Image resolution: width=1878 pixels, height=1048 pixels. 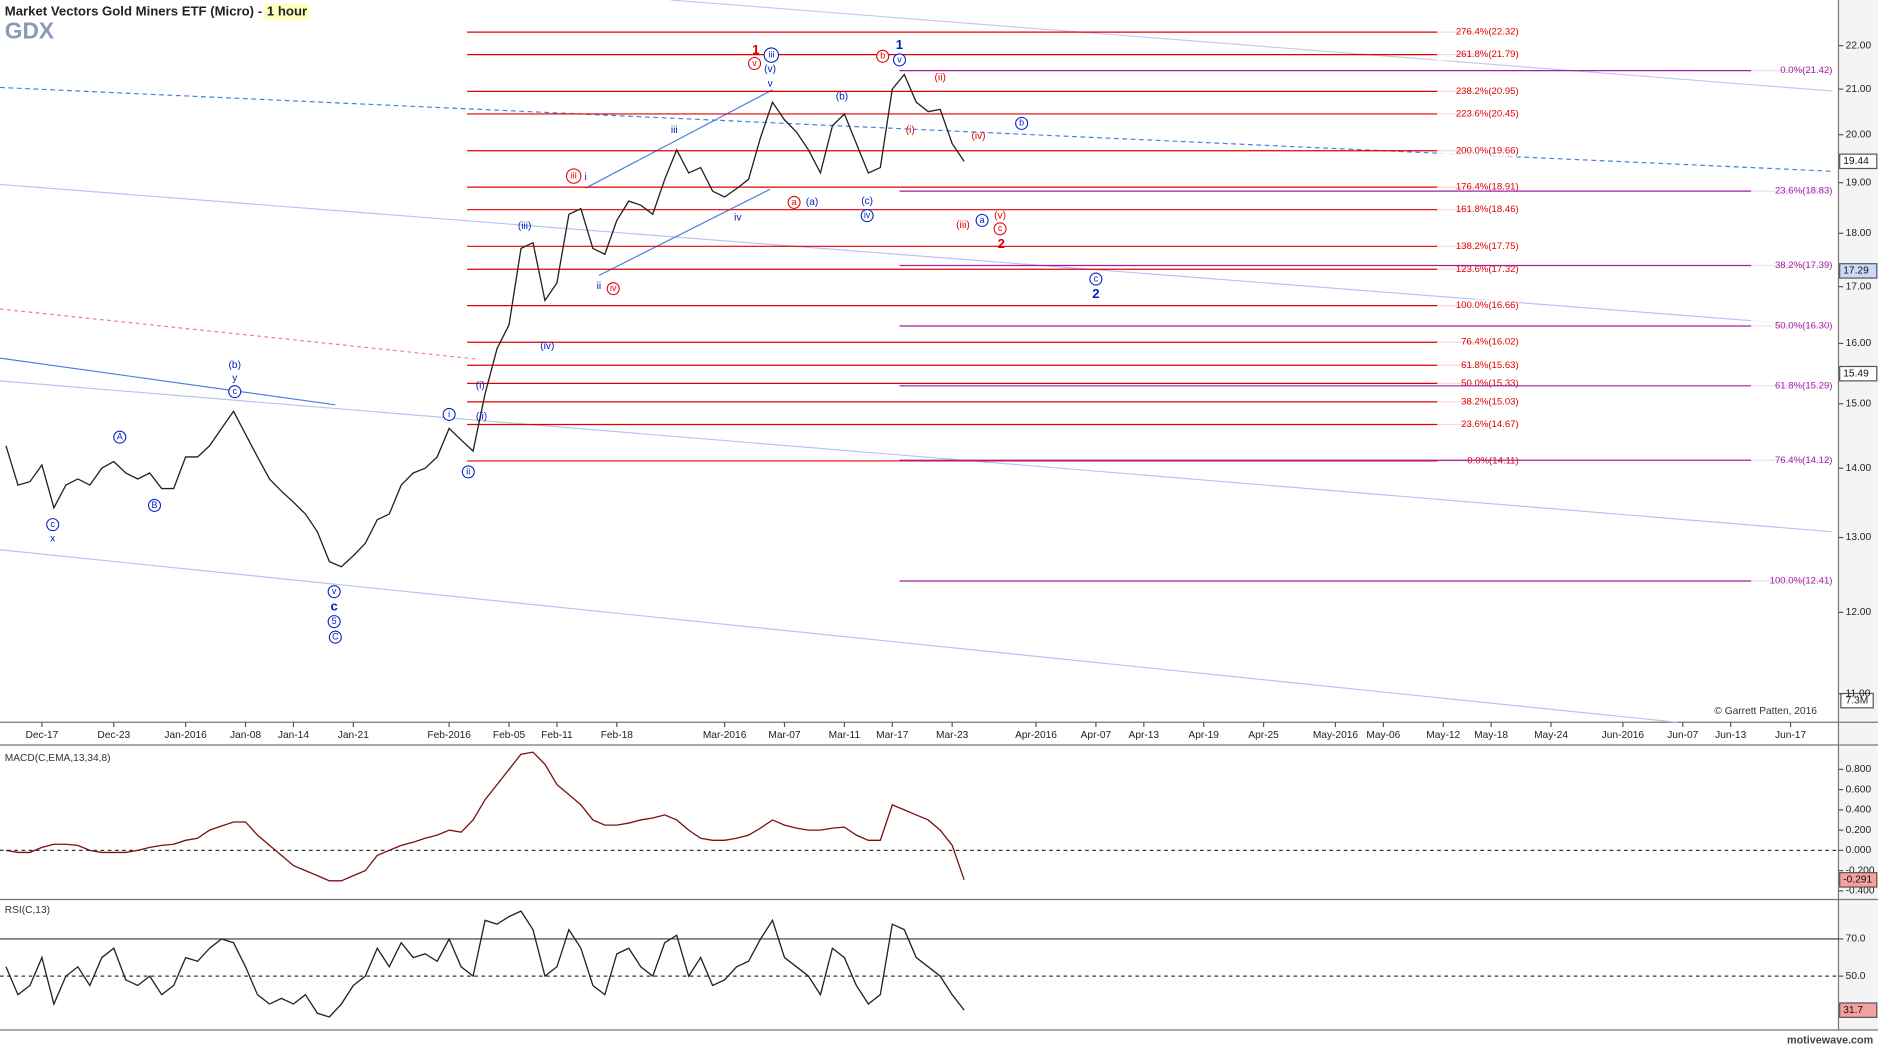 What do you see at coordinates (480, 385) in the screenshot?
I see `wave-label: (i)` at bounding box center [480, 385].